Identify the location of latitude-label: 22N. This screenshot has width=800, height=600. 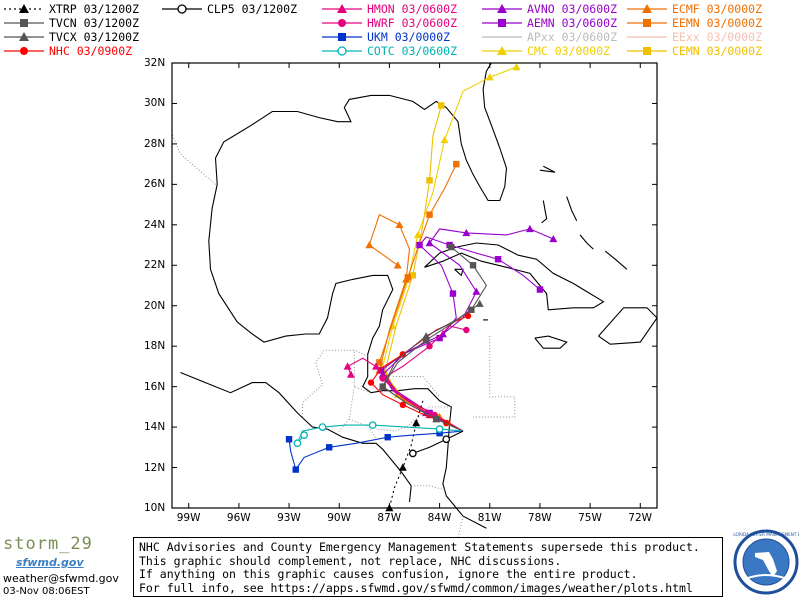
(155, 265).